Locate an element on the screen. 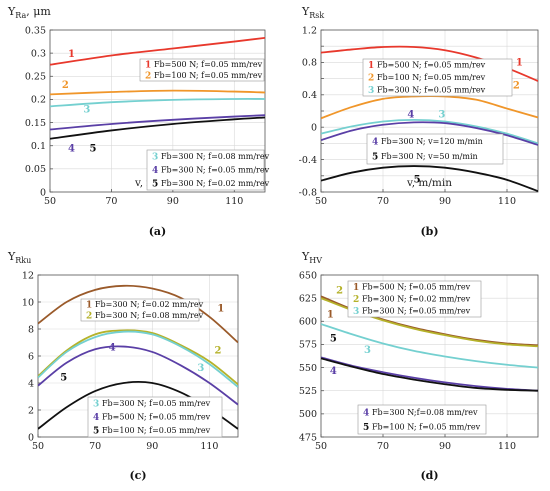 This screenshot has height=491, width=550. y-tick-label: 0.15 is located at coordinates (35, 123).